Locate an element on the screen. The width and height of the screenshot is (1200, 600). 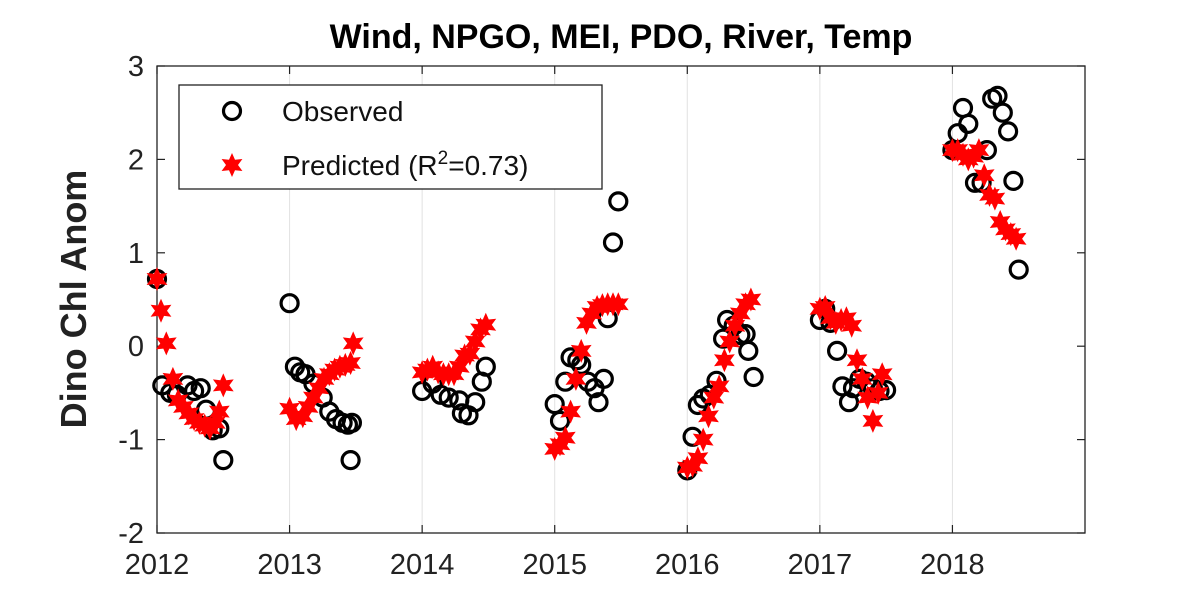
legend-box is located at coordinates (390, 137).